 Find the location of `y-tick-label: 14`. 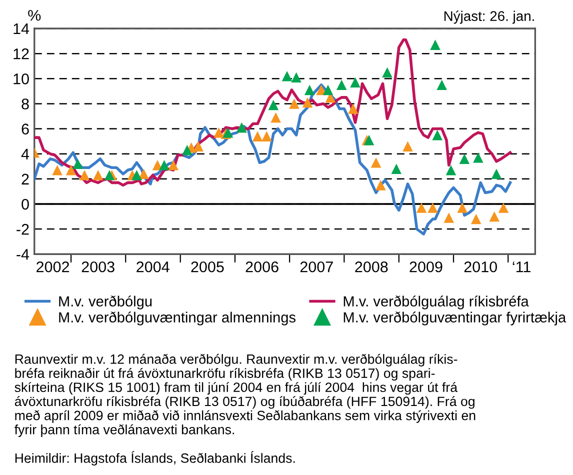

y-tick-label: 14 is located at coordinates (22, 29).